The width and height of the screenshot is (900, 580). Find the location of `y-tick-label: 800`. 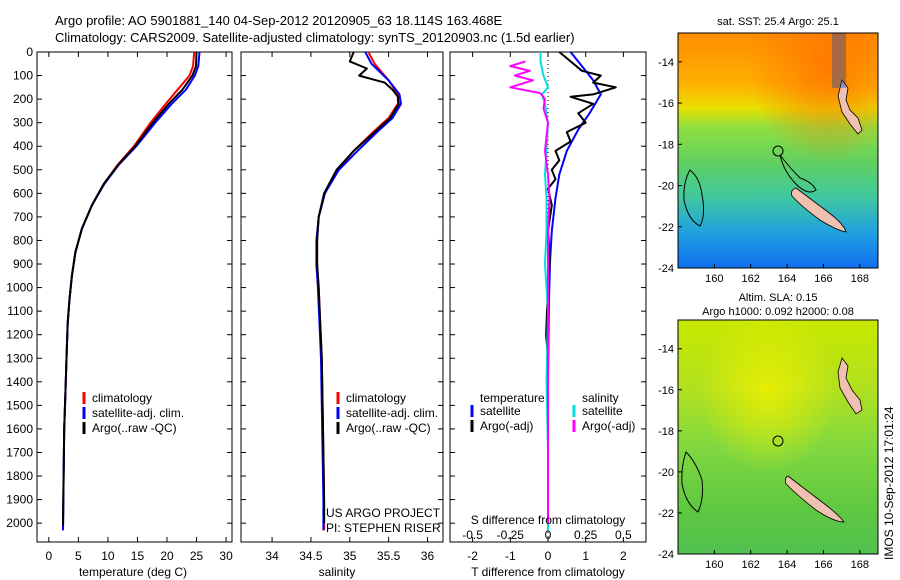

y-tick-label: 800 is located at coordinates (23, 240).